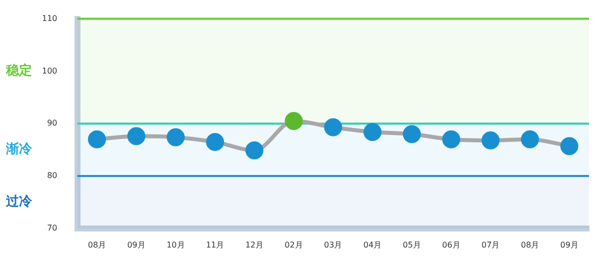  Describe the element at coordinates (333, 245) in the screenshot. I see `x-tick-label: 03月` at that location.